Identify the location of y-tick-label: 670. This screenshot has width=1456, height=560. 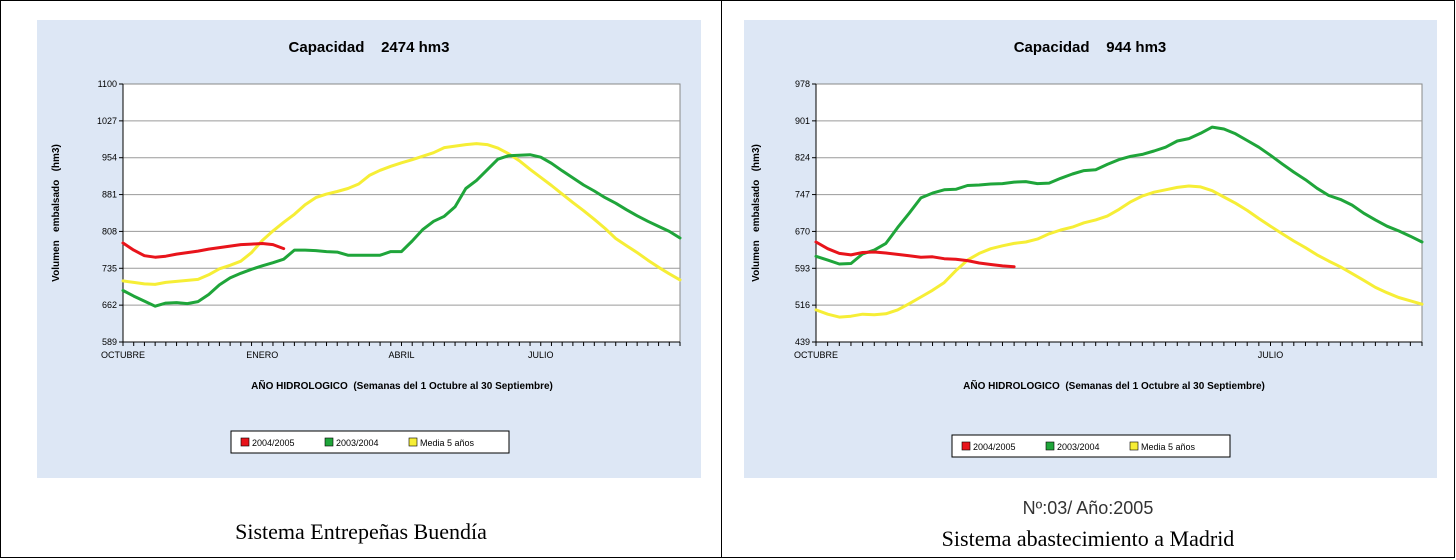
(802, 231).